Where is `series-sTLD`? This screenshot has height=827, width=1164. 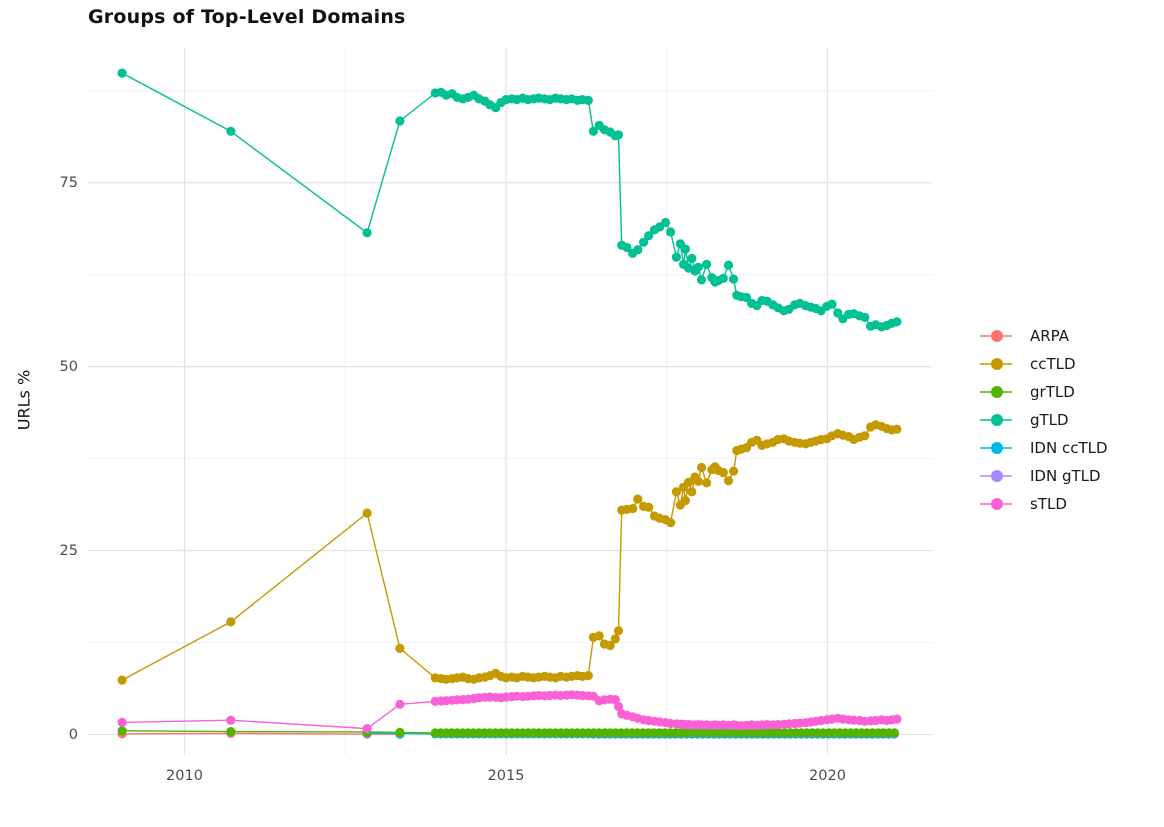
series-sTLD is located at coordinates (509, 712).